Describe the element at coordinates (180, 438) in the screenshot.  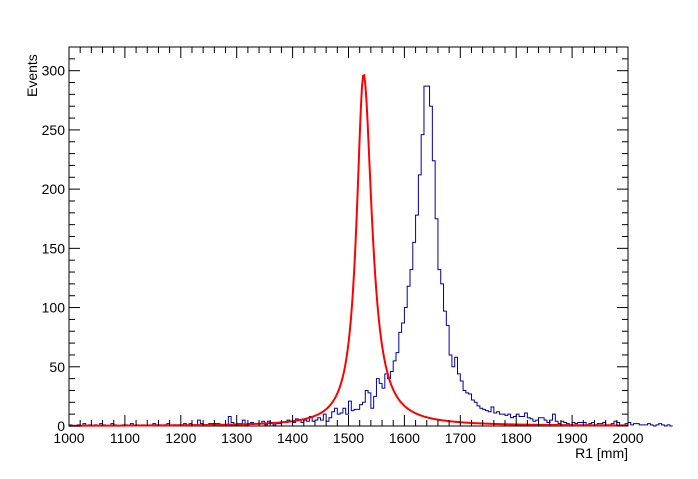
I see `x-tick-label: 1200` at that location.